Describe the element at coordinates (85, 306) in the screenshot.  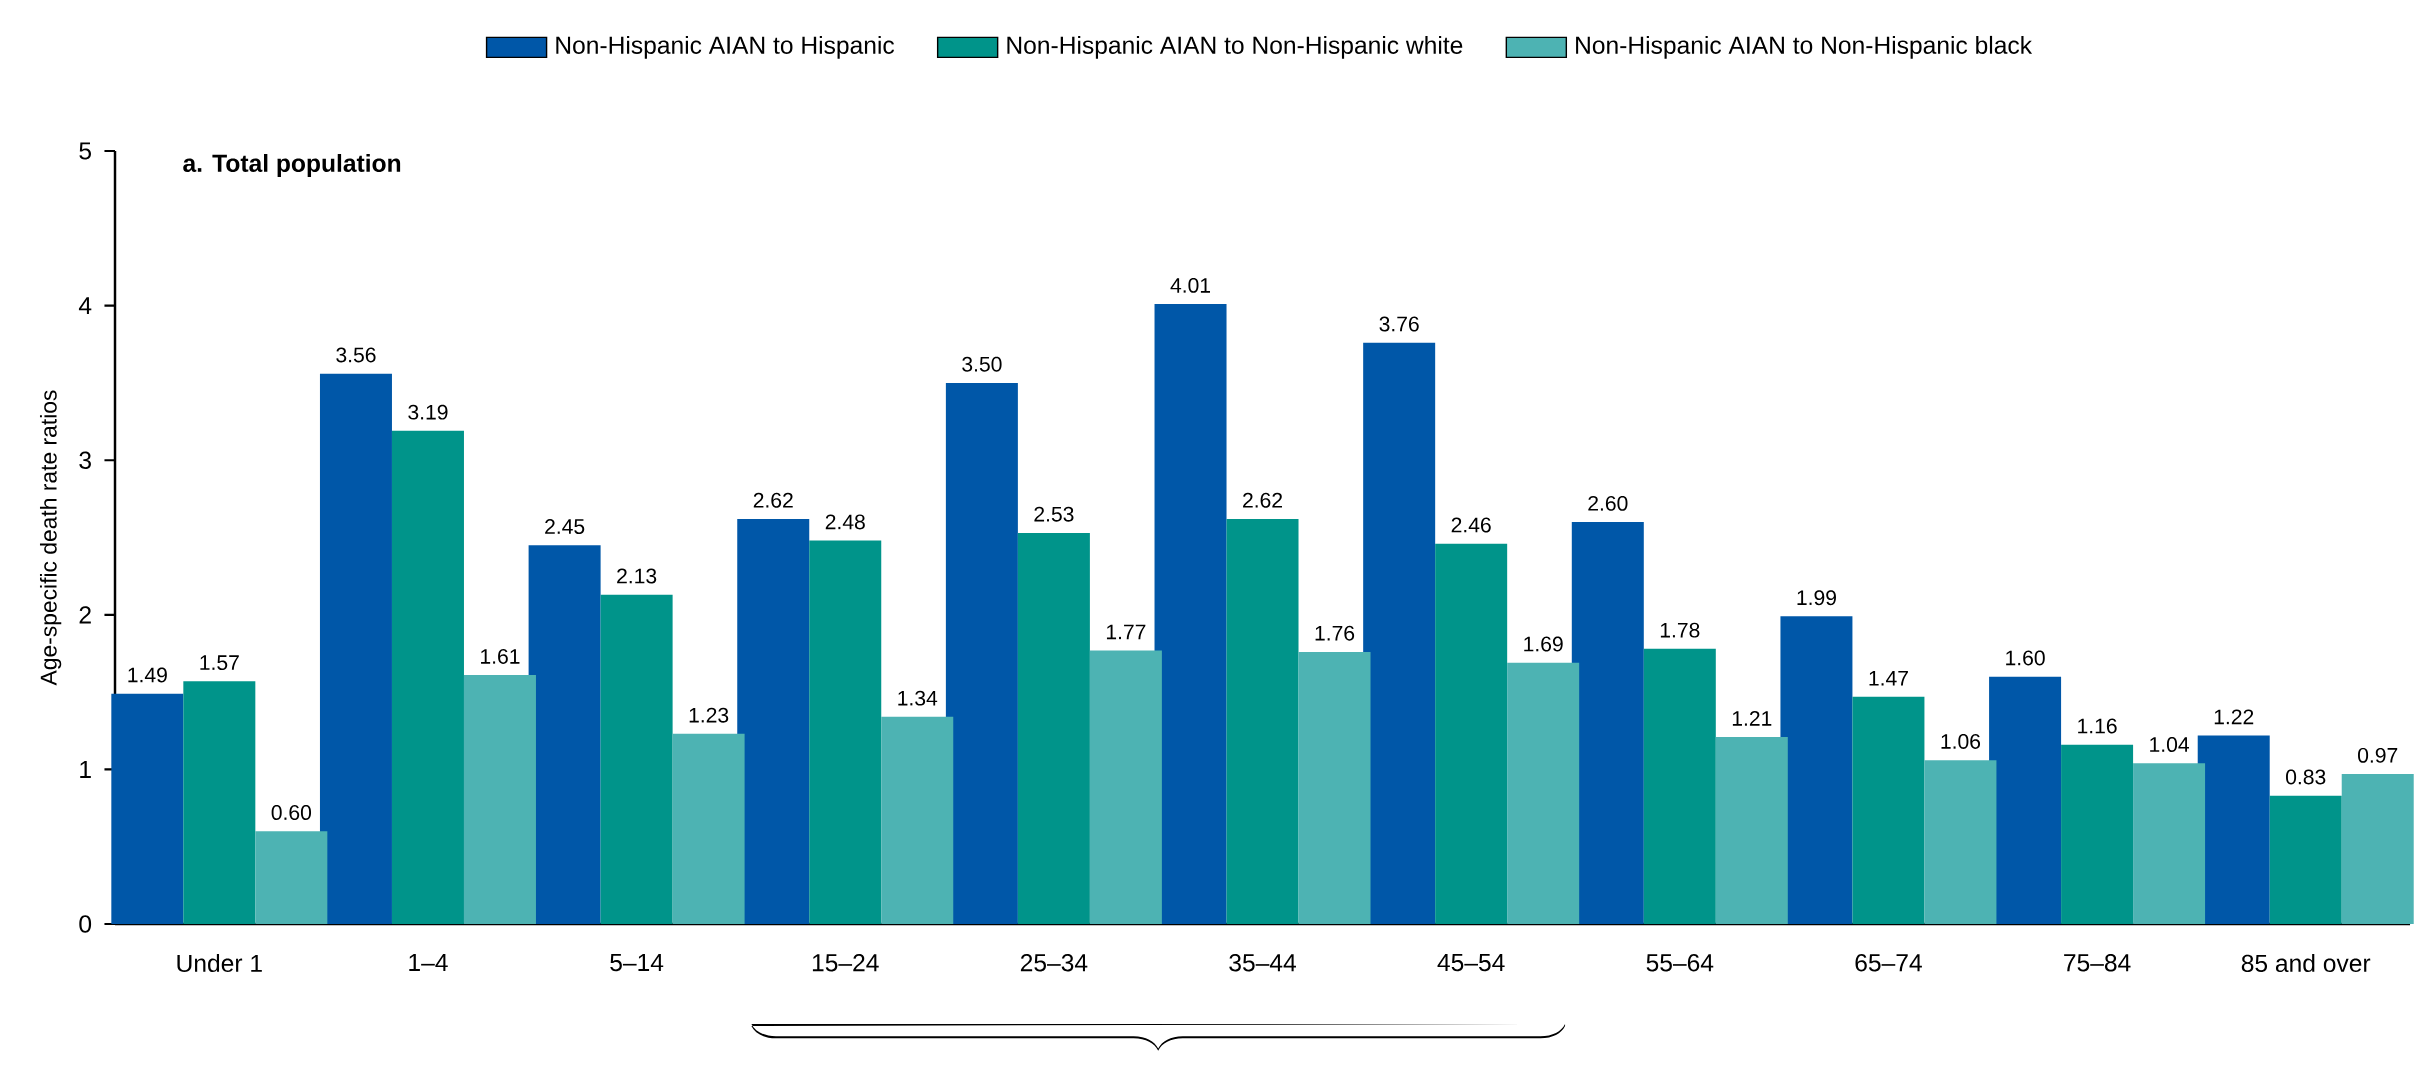
I see `y-tick-label: 4` at that location.